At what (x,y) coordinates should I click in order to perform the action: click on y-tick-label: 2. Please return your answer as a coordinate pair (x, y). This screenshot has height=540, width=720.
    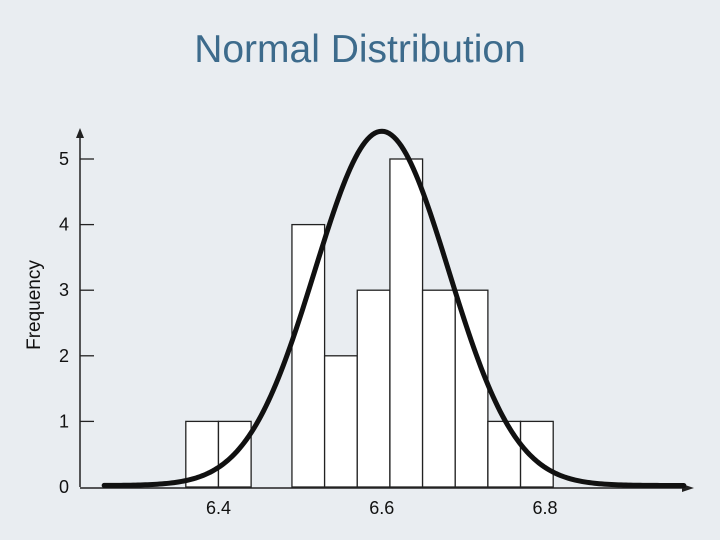
    Looking at the image, I should click on (64, 356).